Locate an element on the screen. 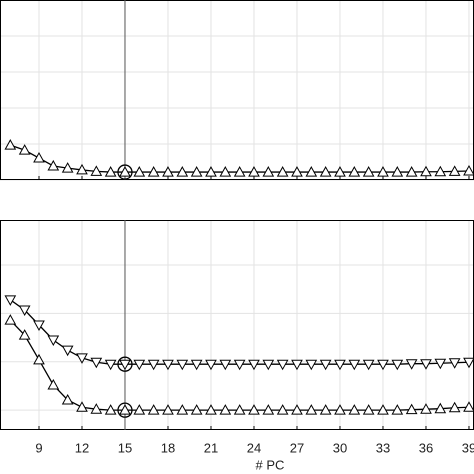 The height and width of the screenshot is (474, 474). x-tick-label: 27 is located at coordinates (297, 447).